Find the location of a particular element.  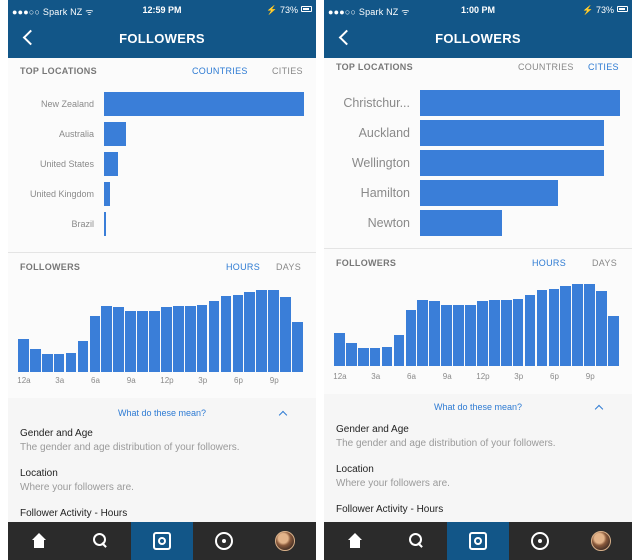

info-panel is located at coordinates (162, 460).